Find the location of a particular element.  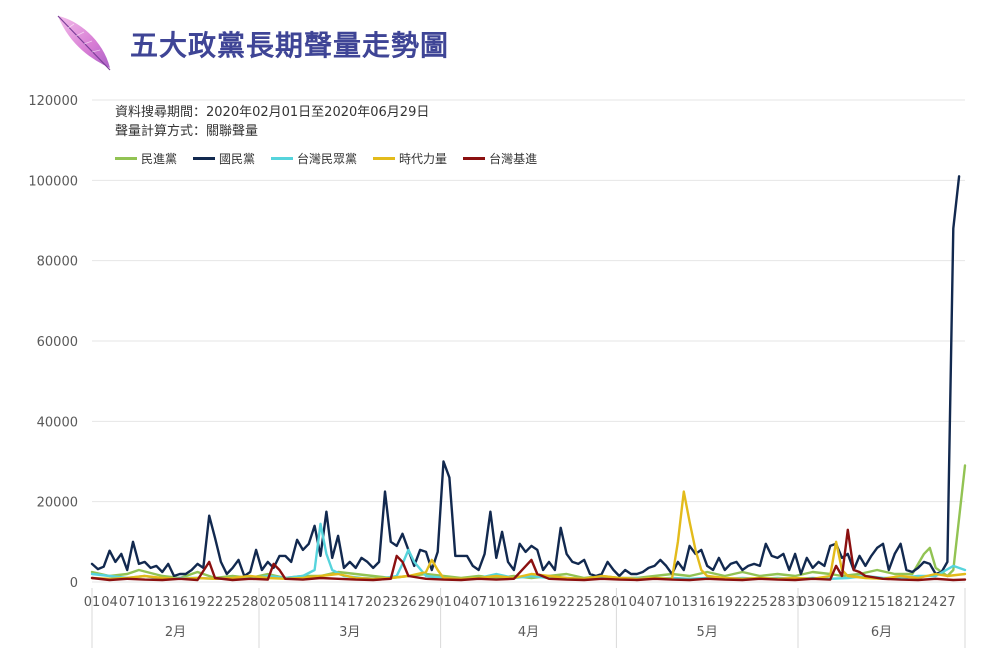

x-tick-label: 02 is located at coordinates (267, 602).